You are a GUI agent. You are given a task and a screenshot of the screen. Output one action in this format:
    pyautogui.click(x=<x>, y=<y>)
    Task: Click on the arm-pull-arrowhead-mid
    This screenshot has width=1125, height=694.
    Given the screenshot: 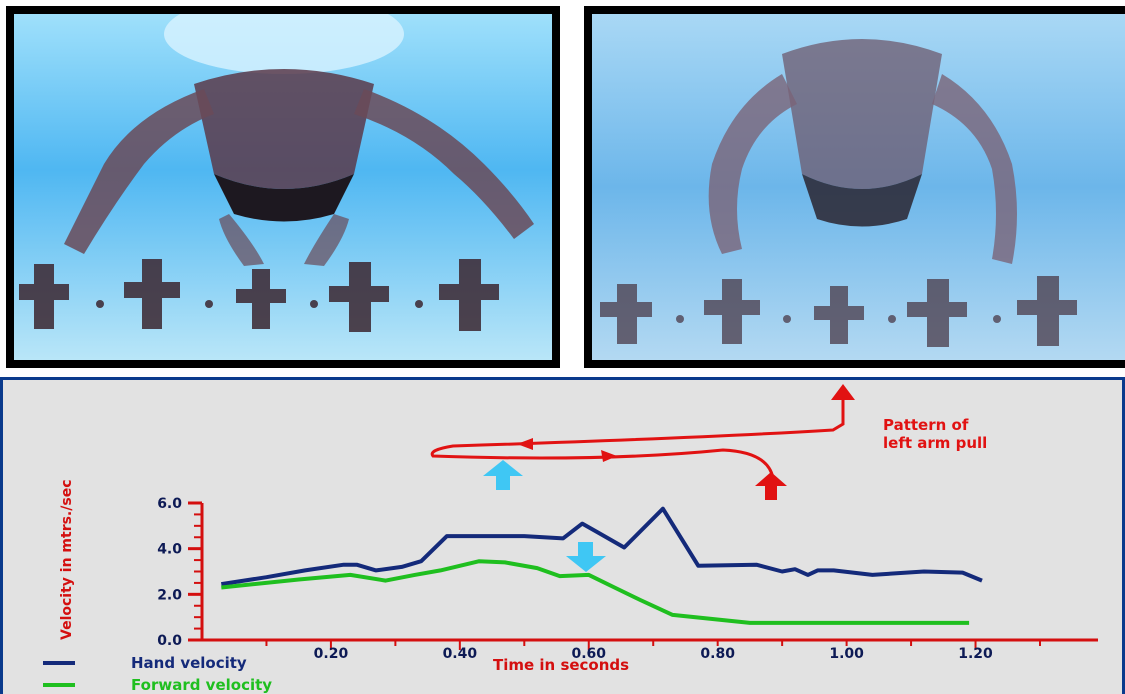 What is the action you would take?
    pyautogui.click(x=609, y=456)
    